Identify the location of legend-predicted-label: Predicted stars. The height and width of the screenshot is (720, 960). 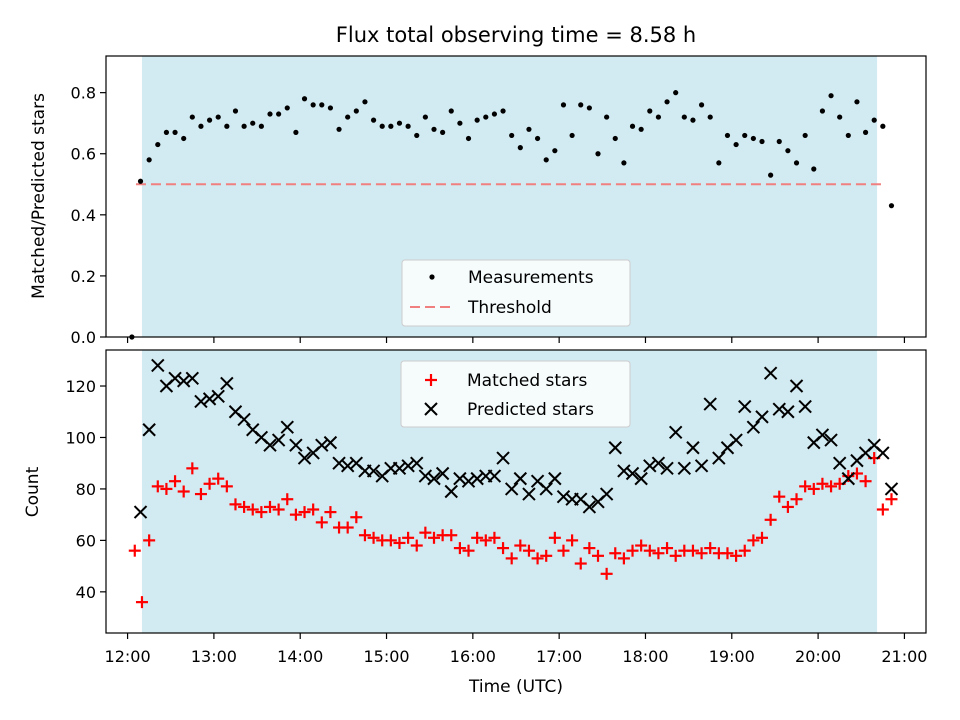
(530, 410).